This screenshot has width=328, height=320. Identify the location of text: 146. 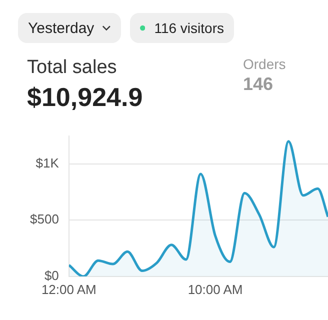
(258, 84).